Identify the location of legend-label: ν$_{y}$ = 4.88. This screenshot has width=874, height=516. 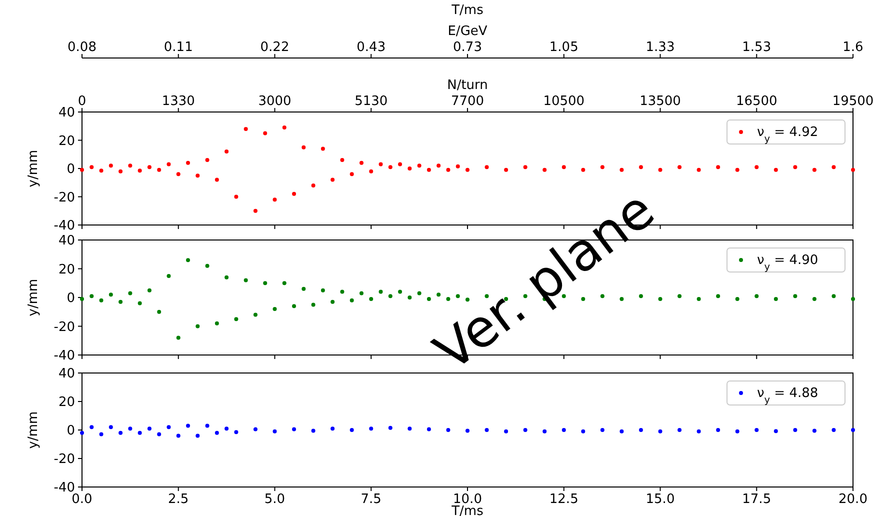
(787, 396).